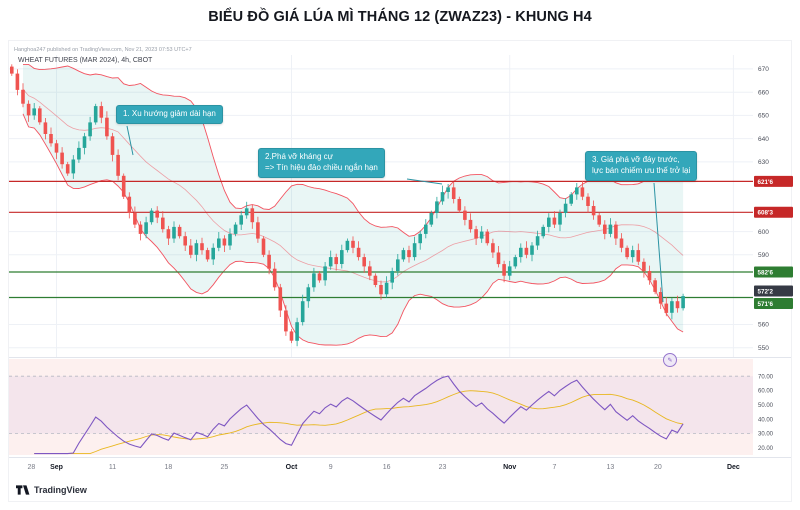 The width and height of the screenshot is (800, 510). I want to click on svg-text: 560, so click(763, 325).